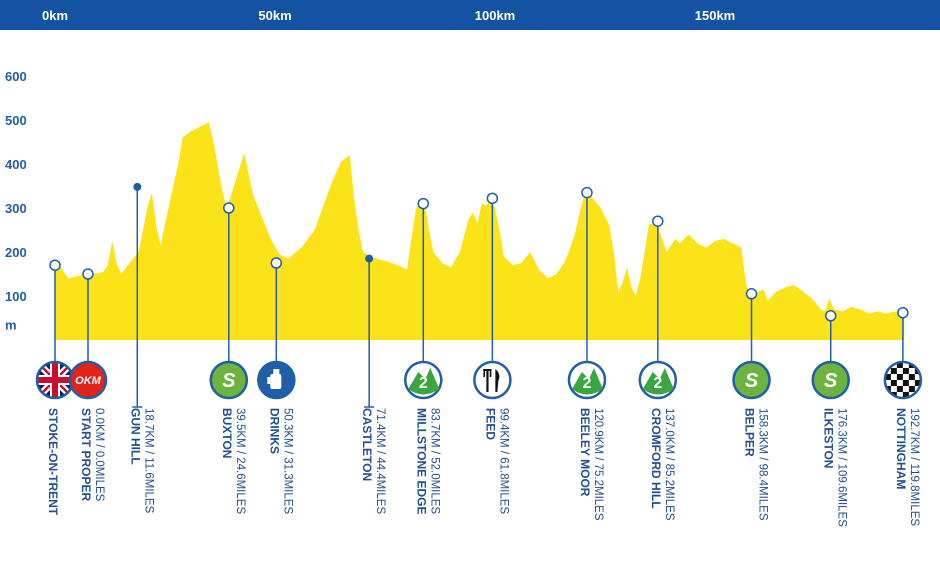 Image resolution: width=940 pixels, height=563 pixels. I want to click on waypoint-name: CASTLETON, so click(367, 444).